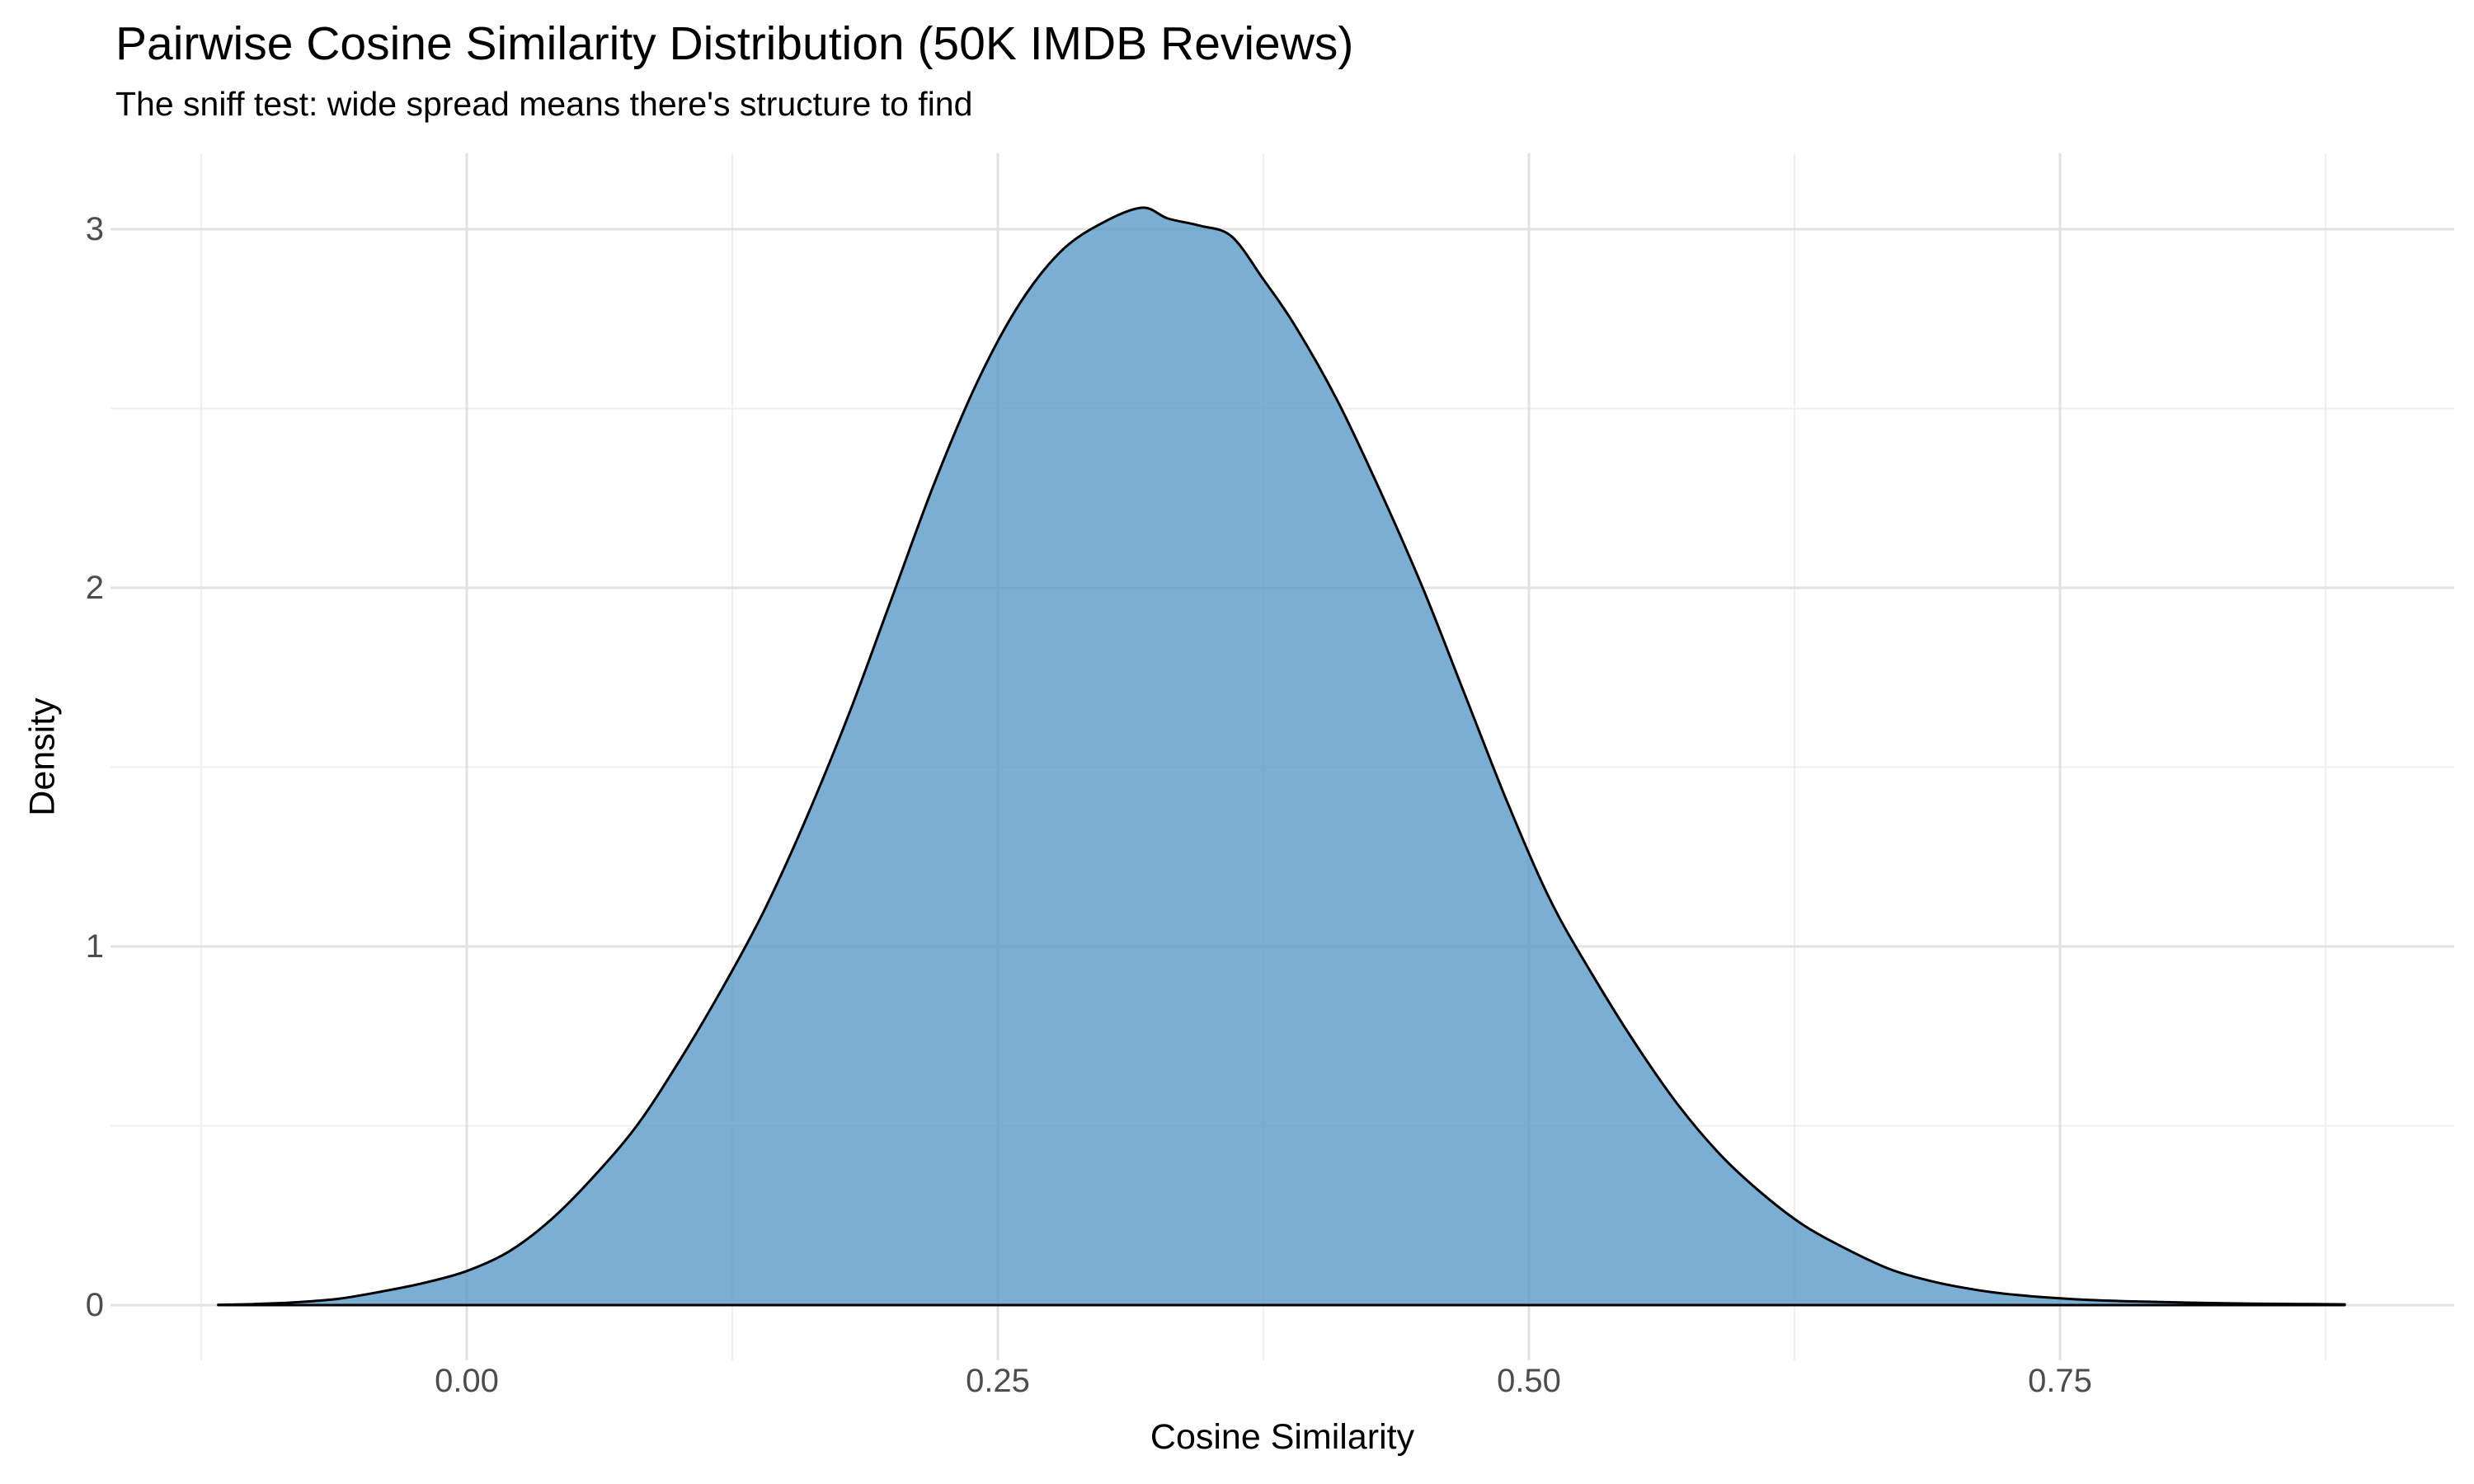  I want to click on y-tick-label: 1, so click(94, 946).